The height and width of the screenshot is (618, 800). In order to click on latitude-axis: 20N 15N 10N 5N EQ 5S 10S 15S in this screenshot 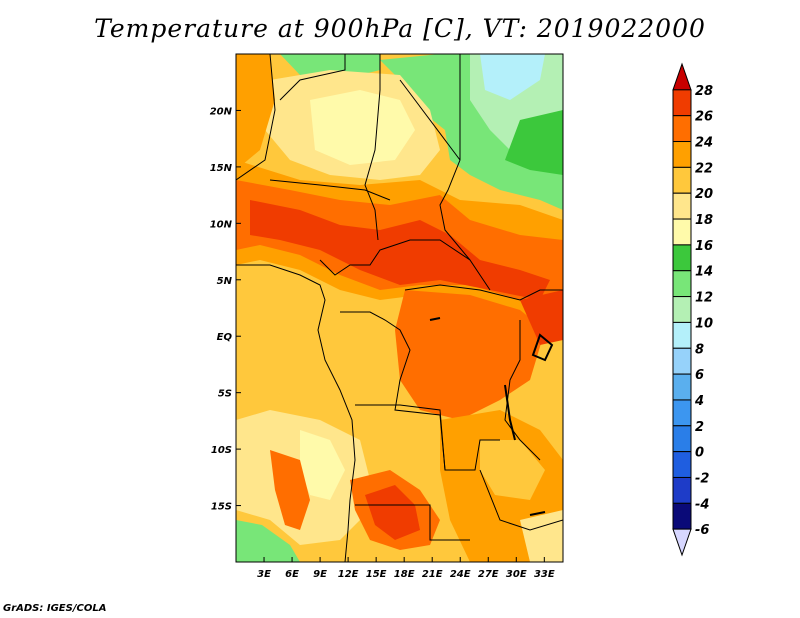, I will do `click(225, 309)`.